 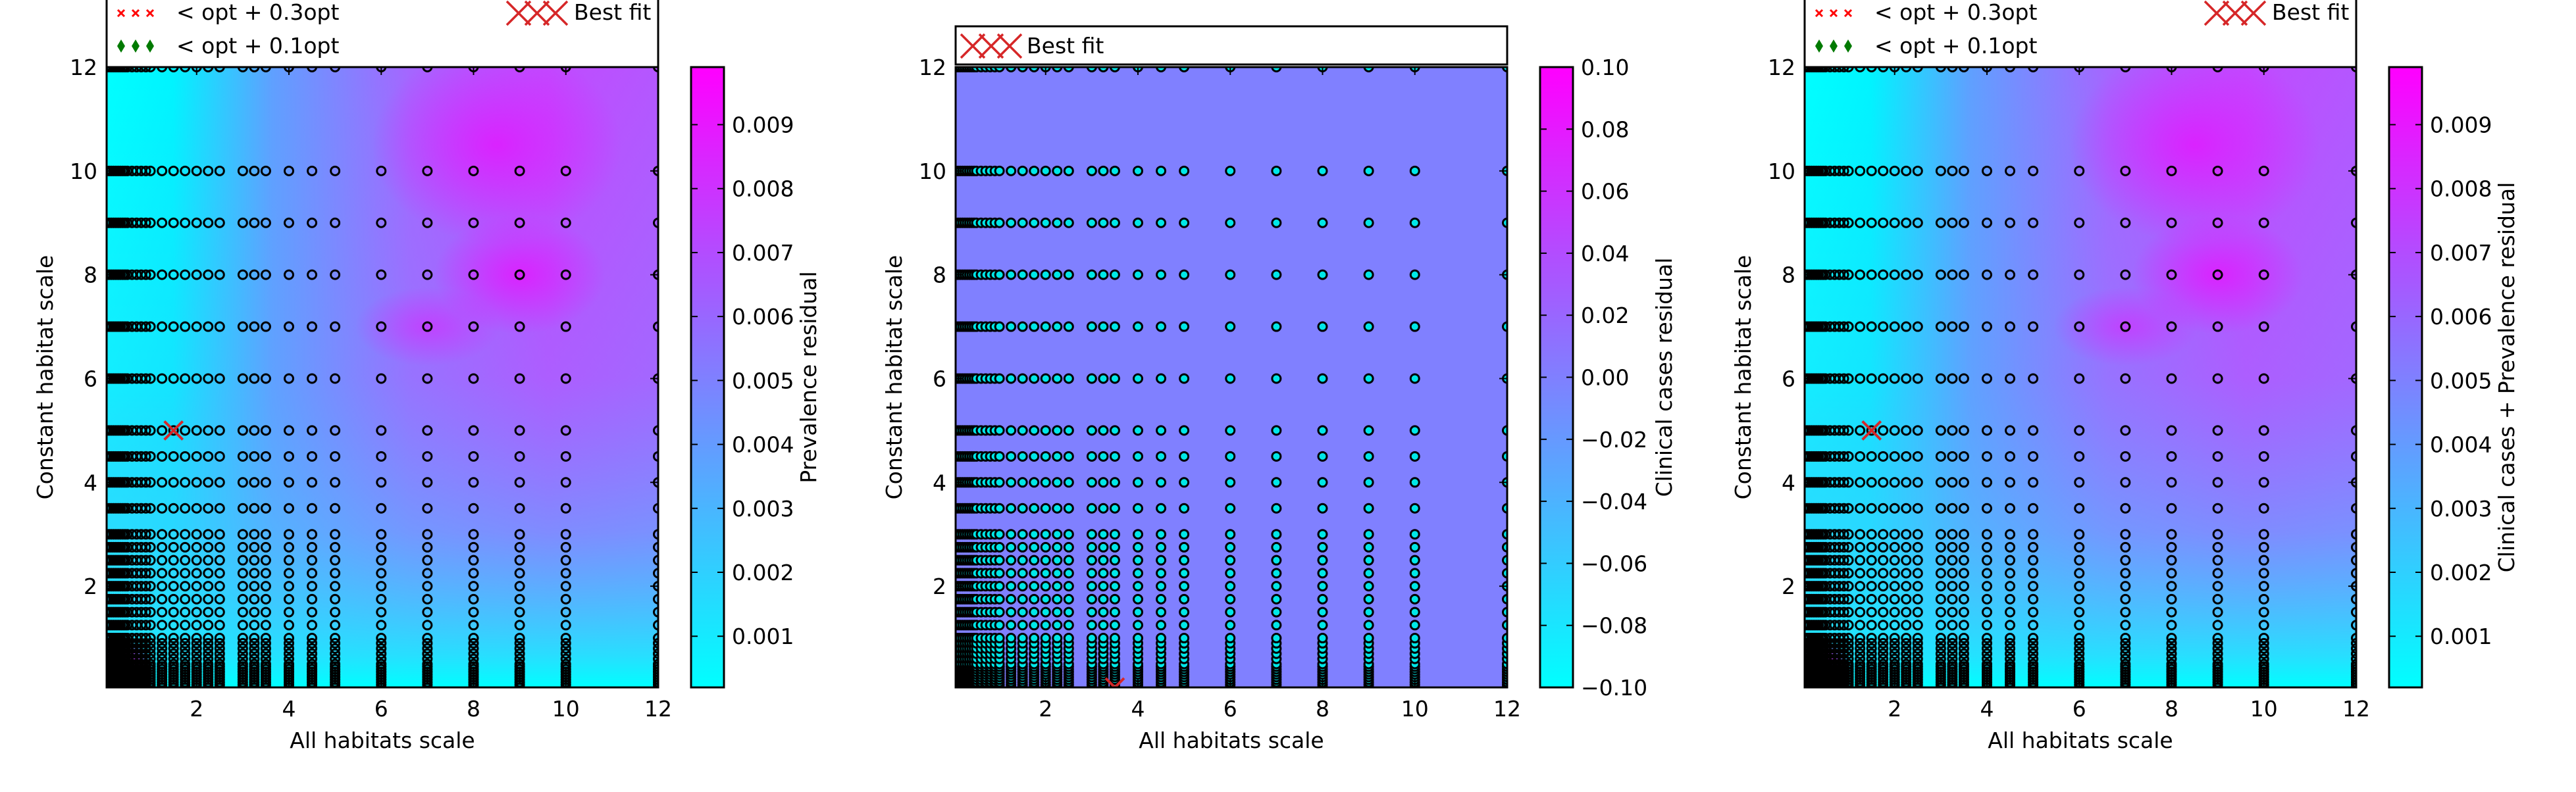 What do you see at coordinates (1009, 46) in the screenshot?
I see `x-stroke` at bounding box center [1009, 46].